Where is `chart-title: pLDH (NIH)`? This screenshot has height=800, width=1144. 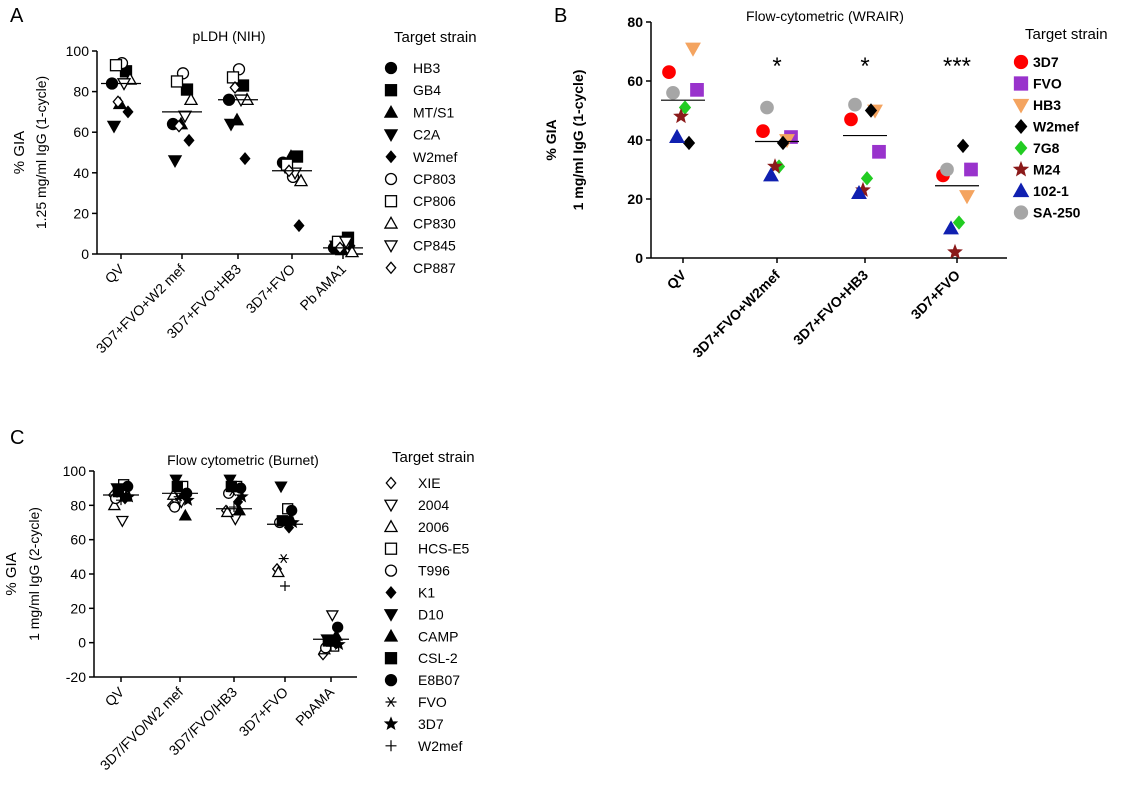 chart-title: pLDH (NIH) is located at coordinates (228, 36).